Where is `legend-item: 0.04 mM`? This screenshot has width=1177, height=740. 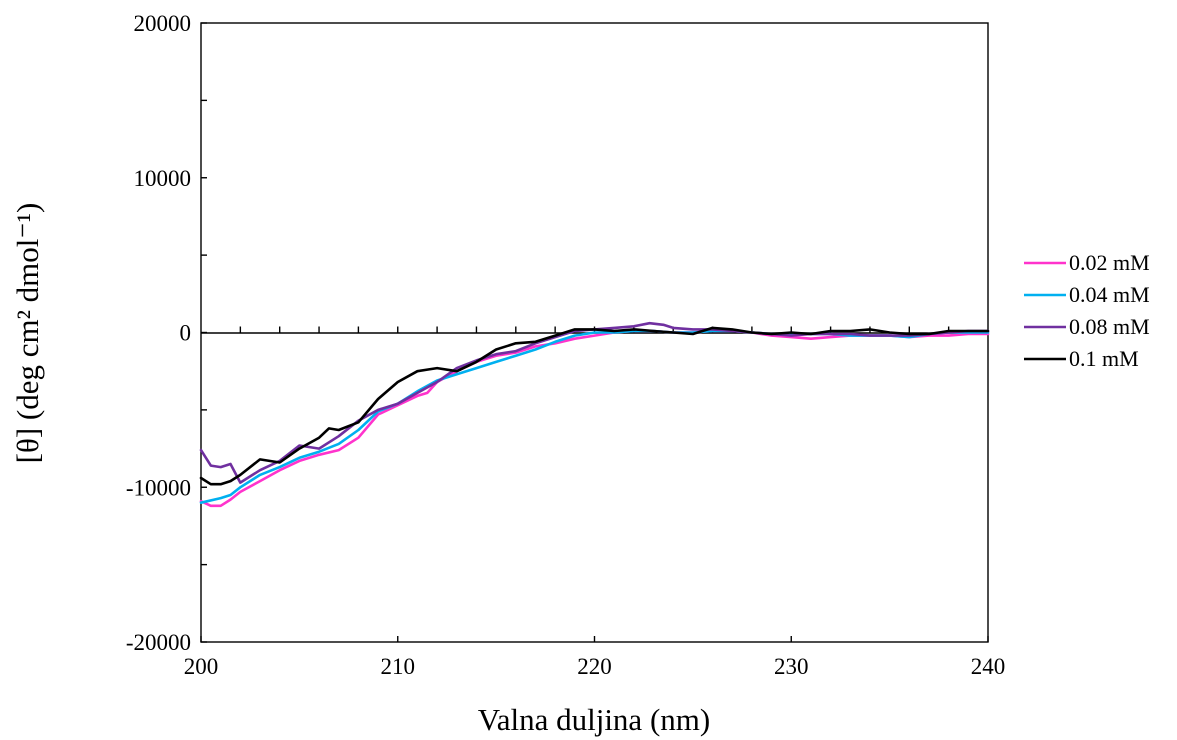
legend-item: 0.04 mM is located at coordinates (1087, 294).